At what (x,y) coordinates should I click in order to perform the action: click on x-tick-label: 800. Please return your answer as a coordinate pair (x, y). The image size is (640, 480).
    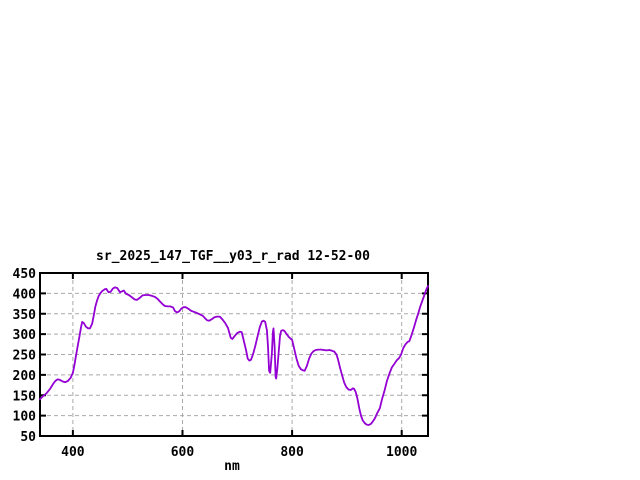
    Looking at the image, I should click on (292, 452).